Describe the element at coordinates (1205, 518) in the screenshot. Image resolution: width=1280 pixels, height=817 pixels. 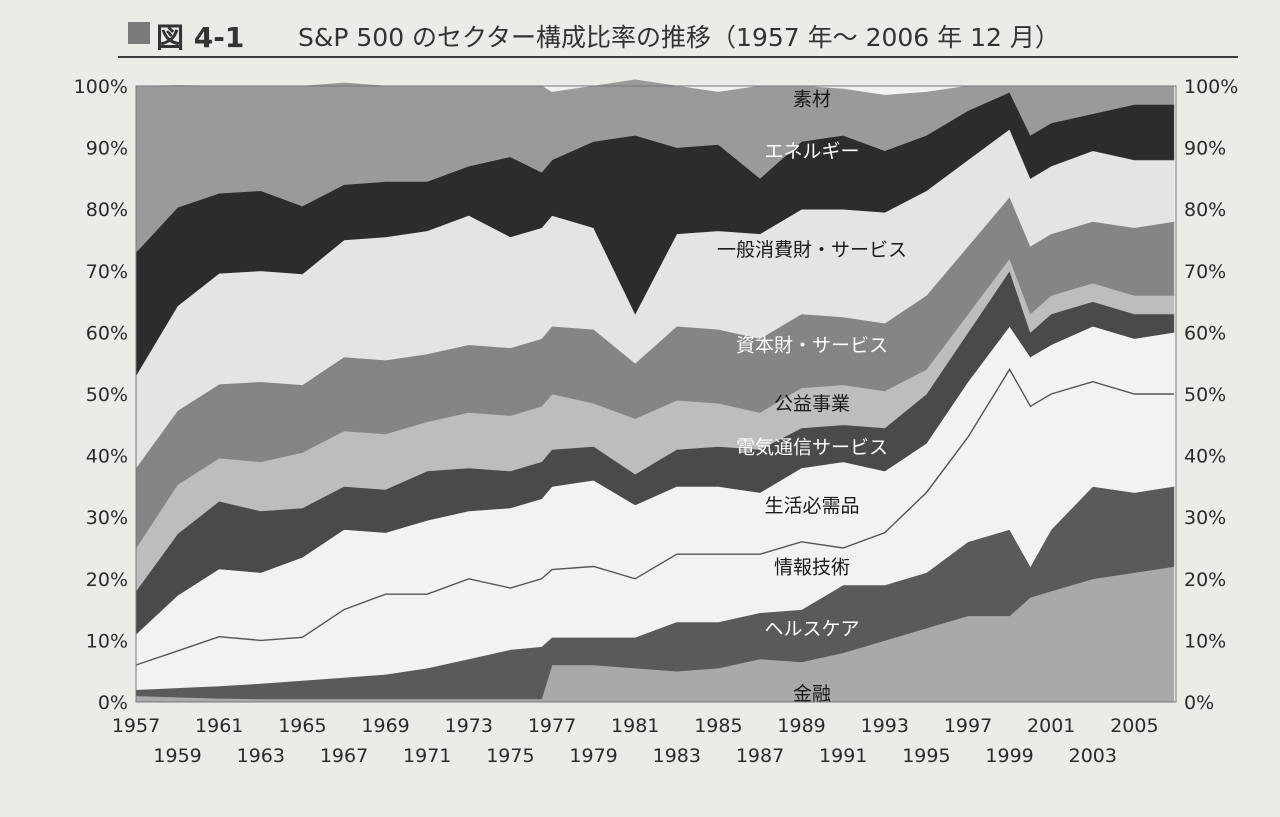
I see `y-tick-right-label: 30%` at that location.